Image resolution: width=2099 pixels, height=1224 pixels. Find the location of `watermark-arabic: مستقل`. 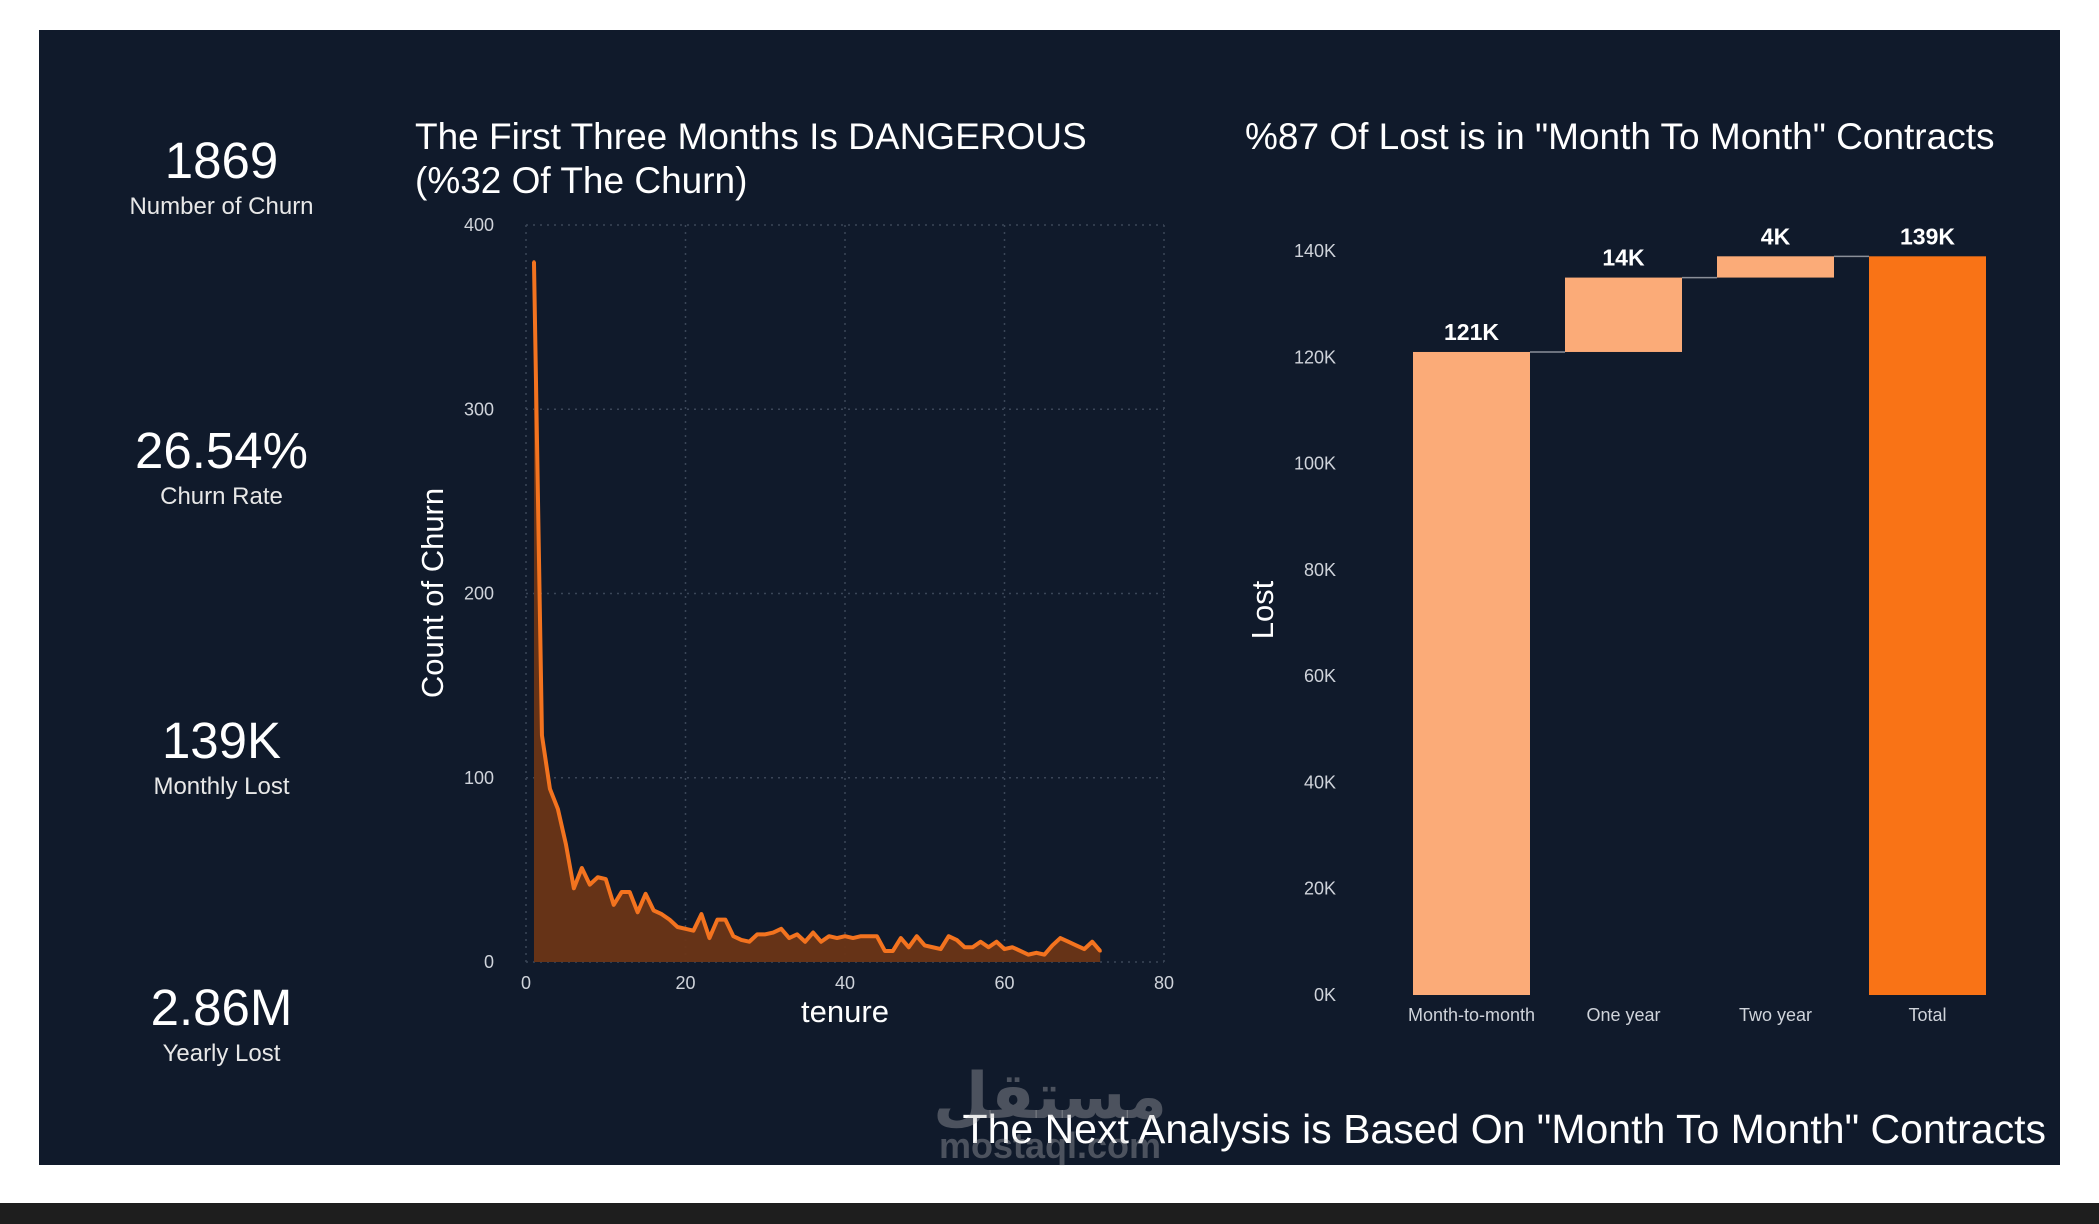

watermark-arabic: مستقل is located at coordinates (1050, 1097).